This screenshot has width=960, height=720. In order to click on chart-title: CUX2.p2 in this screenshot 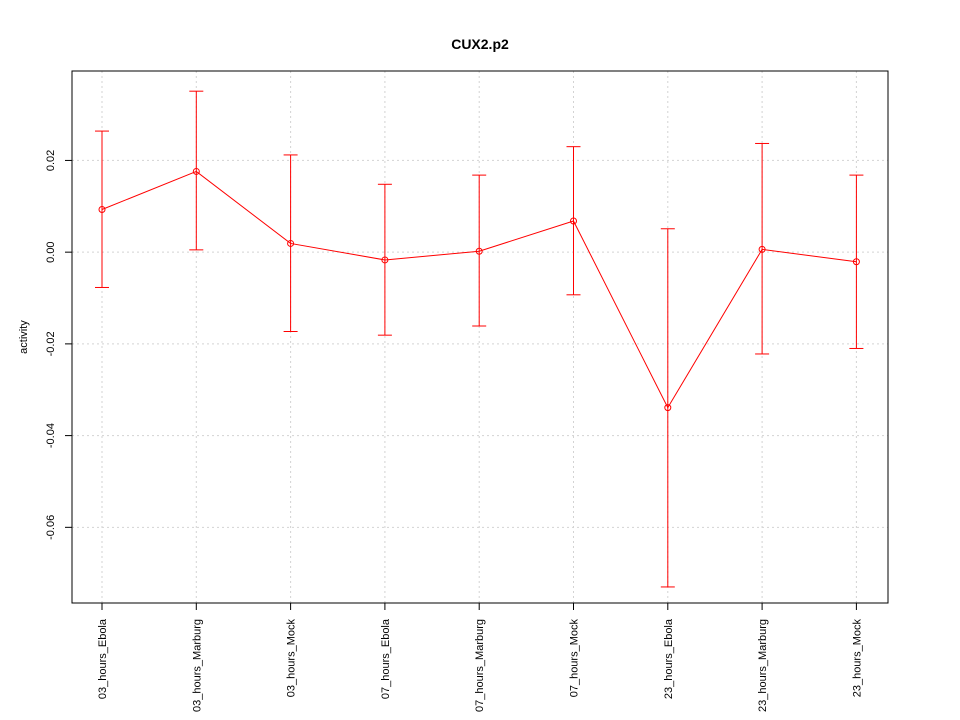, I will do `click(480, 44)`.